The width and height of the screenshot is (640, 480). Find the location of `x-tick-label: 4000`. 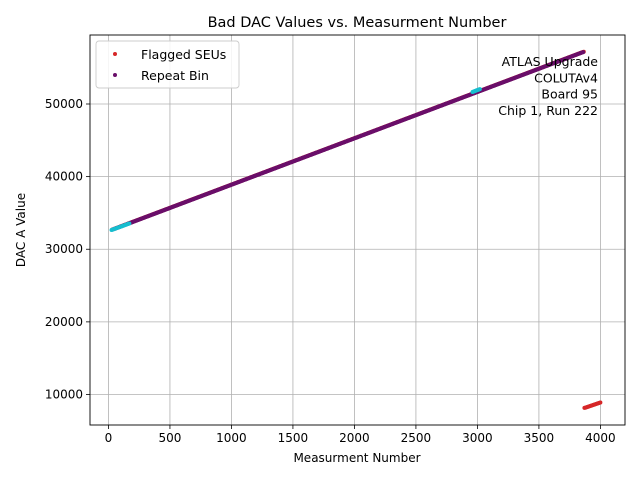

x-tick-label: 4000 is located at coordinates (600, 438).